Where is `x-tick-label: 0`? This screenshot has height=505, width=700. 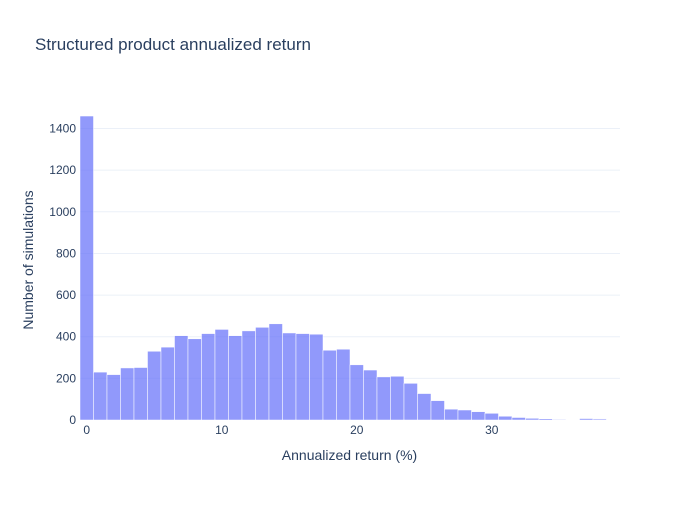
x-tick-label: 0 is located at coordinates (86, 430).